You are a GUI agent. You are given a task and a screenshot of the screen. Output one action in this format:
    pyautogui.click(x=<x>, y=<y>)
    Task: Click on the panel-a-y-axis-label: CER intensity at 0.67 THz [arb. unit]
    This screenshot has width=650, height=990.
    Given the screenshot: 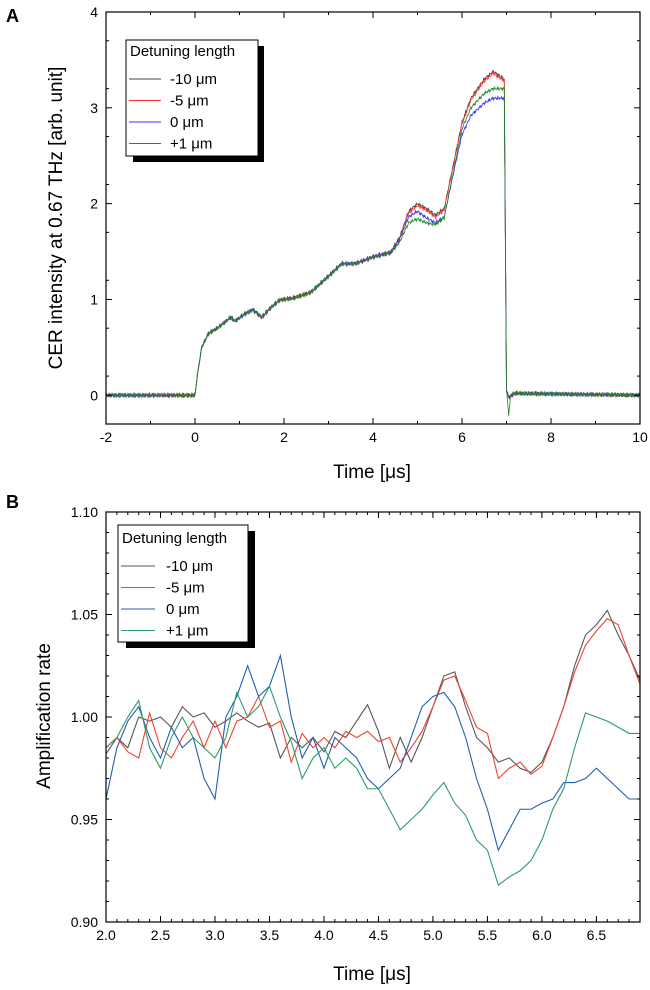 What is the action you would take?
    pyautogui.click(x=56, y=218)
    